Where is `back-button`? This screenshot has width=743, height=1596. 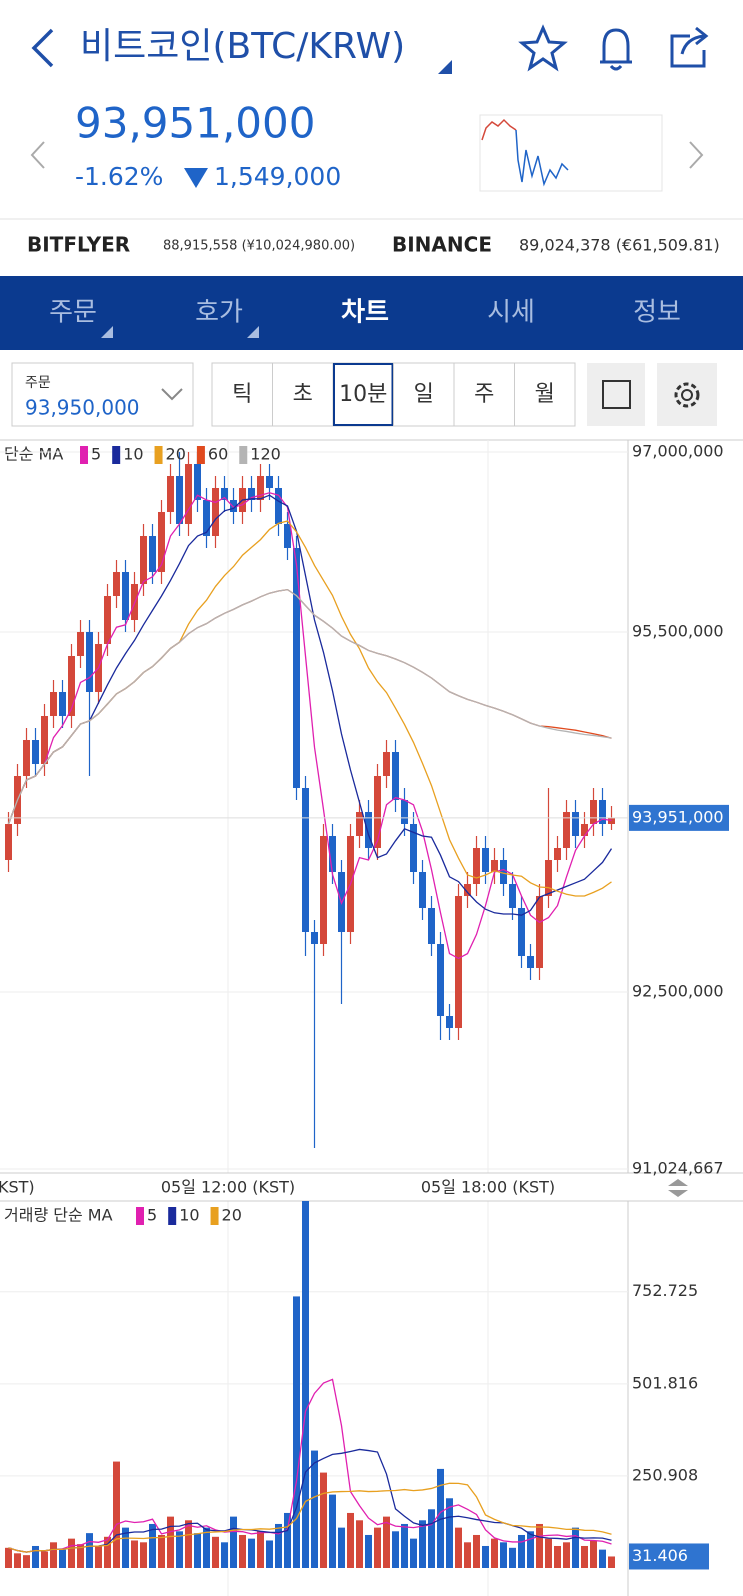 back-button is located at coordinates (42, 48).